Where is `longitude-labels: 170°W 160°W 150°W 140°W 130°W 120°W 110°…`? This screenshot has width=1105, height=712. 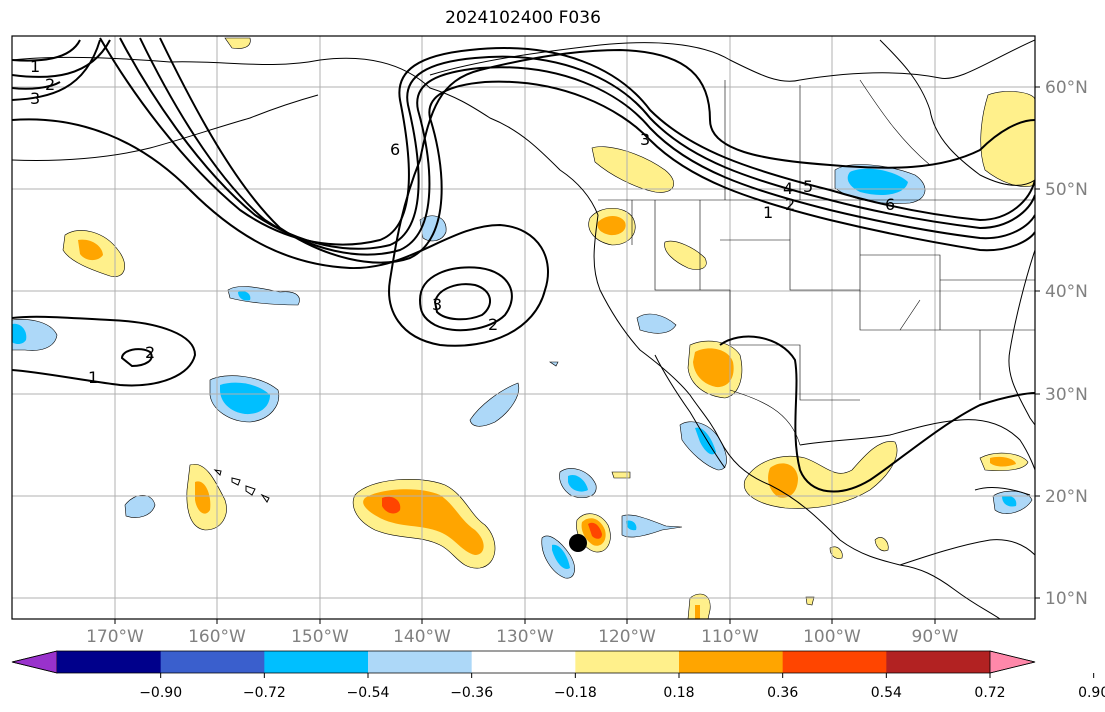
longitude-labels: 170°W 160°W 150°W 140°W 130°W 120°W 110°… is located at coordinates (522, 637).